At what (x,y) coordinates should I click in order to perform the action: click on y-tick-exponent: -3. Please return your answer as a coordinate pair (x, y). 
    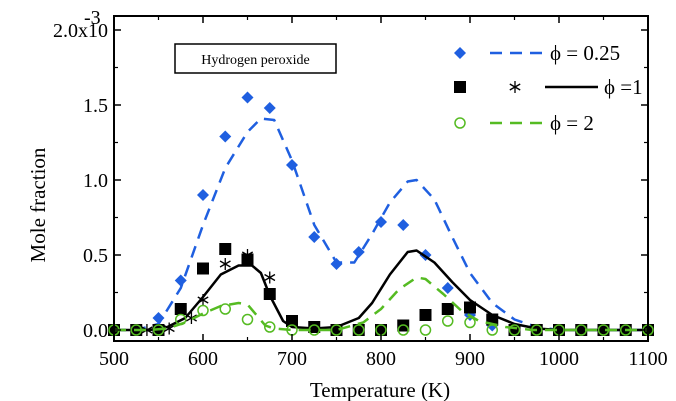
    Looking at the image, I should click on (92, 18).